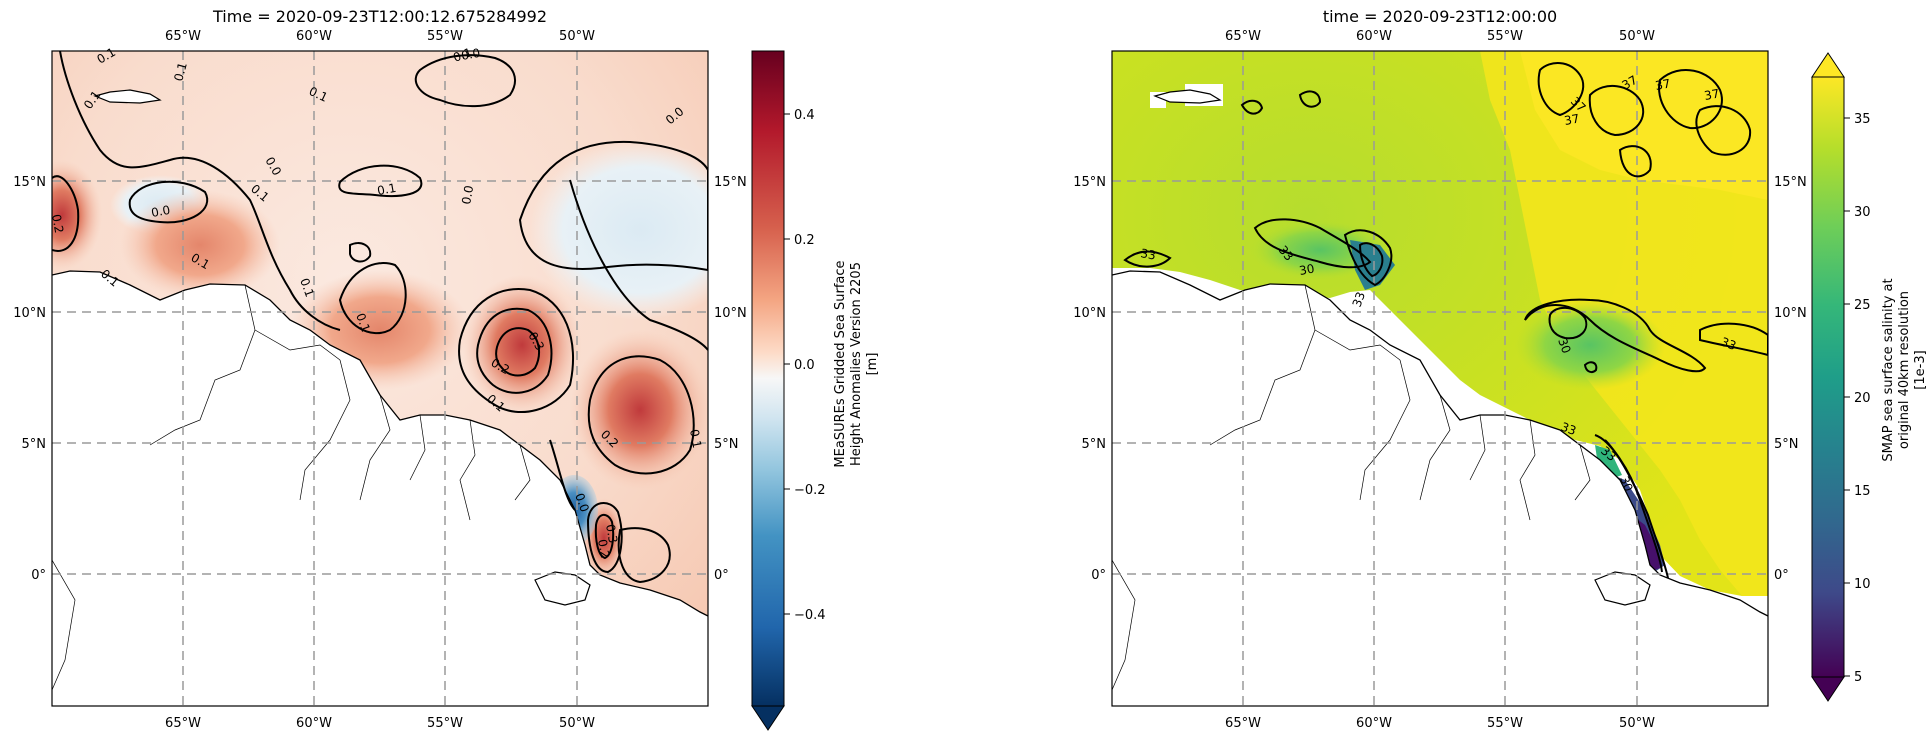  Describe the element at coordinates (1862, 305) in the screenshot. I see `colorbar-tick-label: 25` at that location.